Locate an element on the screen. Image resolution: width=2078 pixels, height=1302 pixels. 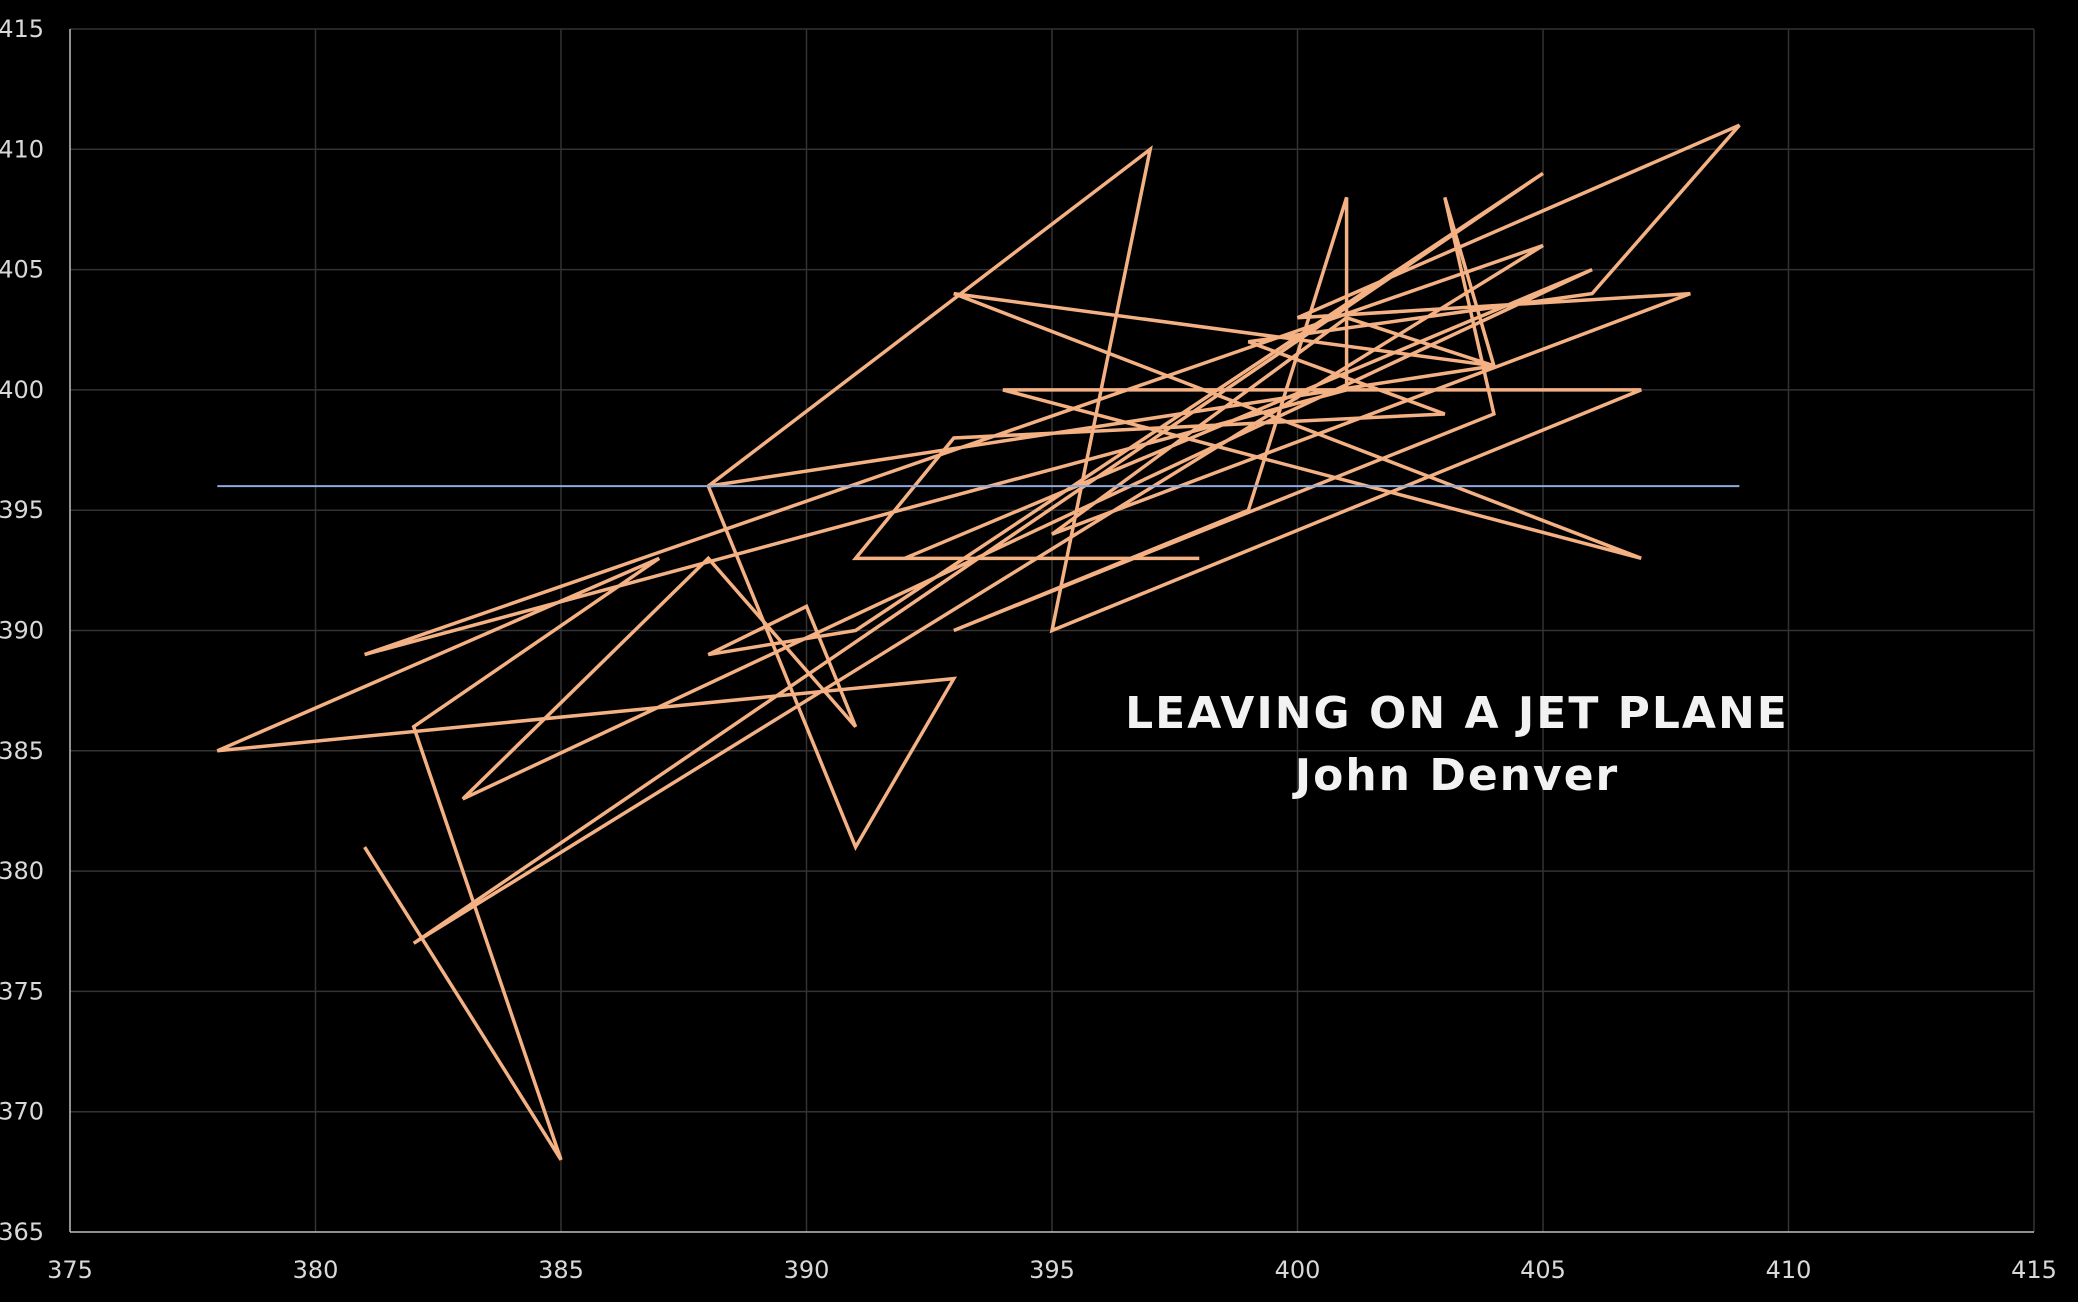
y-tick-label: 415 is located at coordinates (22, 29).